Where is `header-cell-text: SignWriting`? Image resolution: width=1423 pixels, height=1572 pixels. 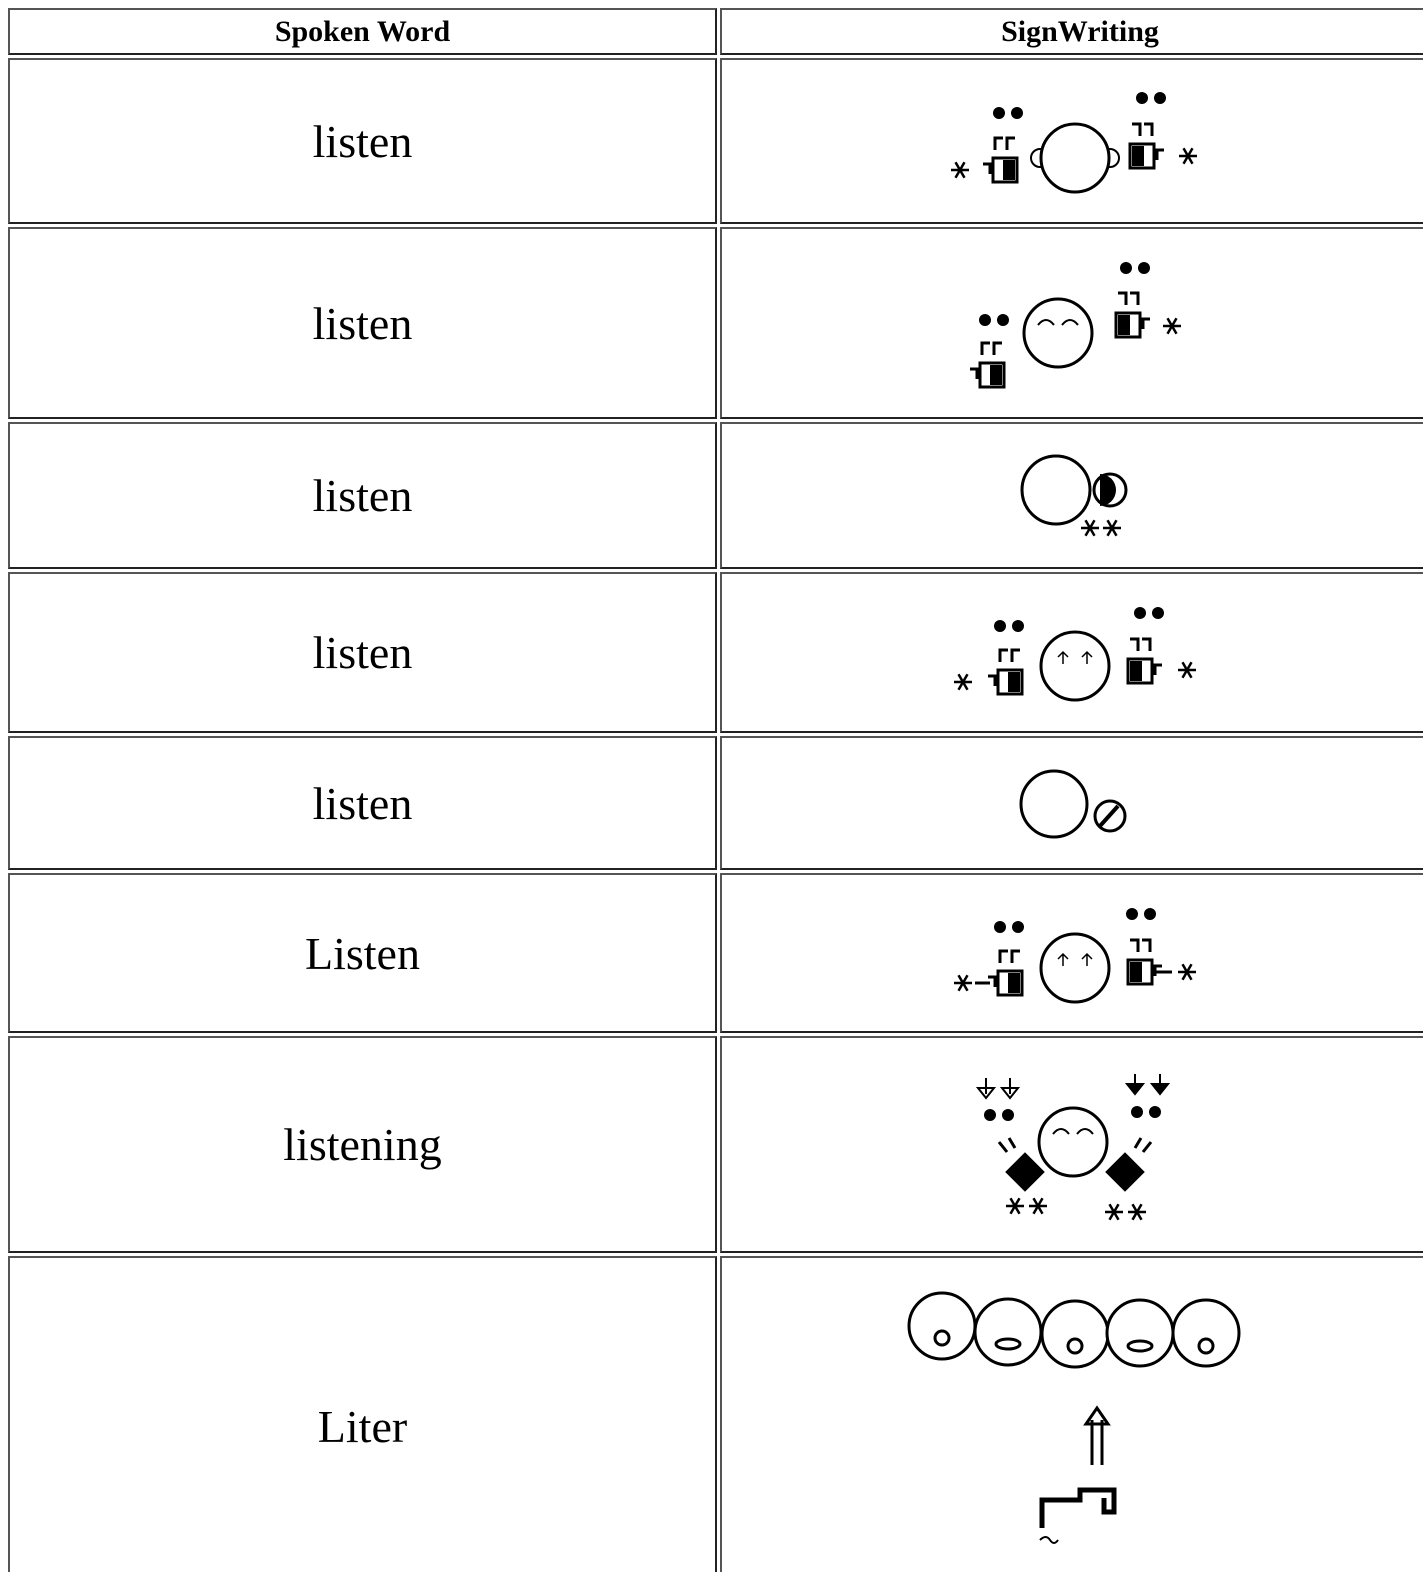 header-cell-text: SignWriting is located at coordinates (1080, 31).